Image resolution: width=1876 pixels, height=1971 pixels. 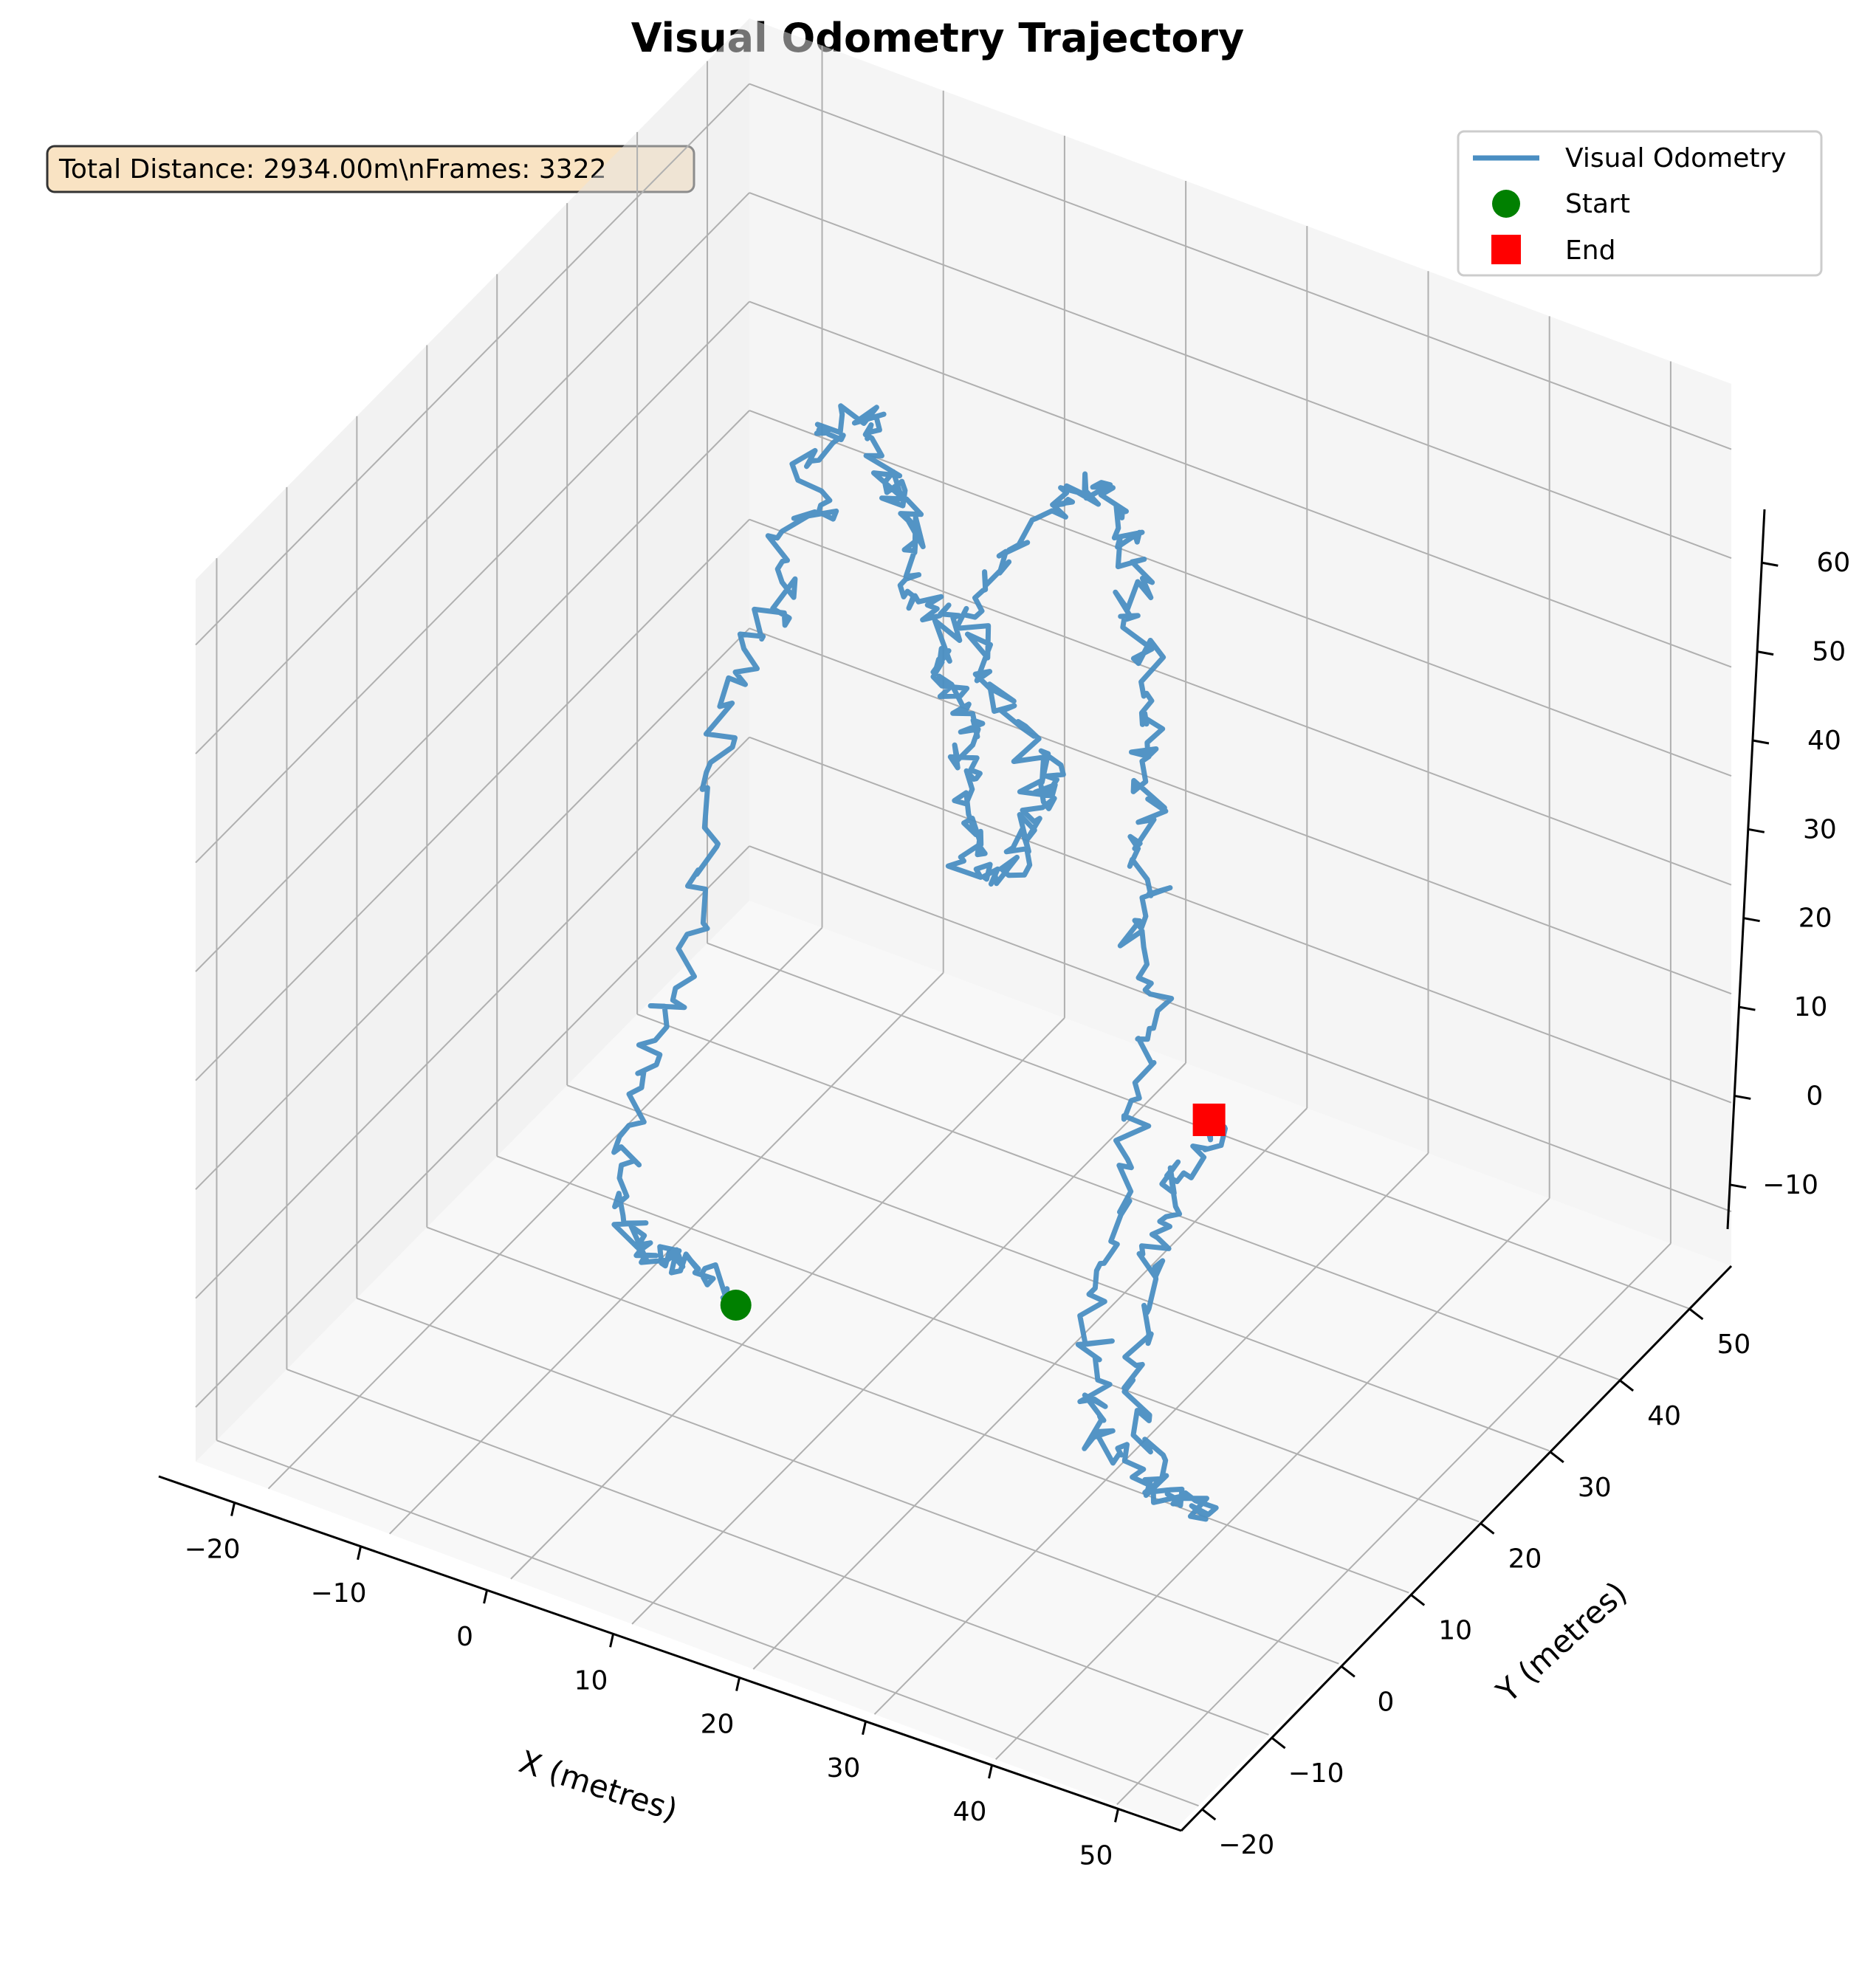 I want to click on z-tick-label: 50, so click(x=1829, y=652).